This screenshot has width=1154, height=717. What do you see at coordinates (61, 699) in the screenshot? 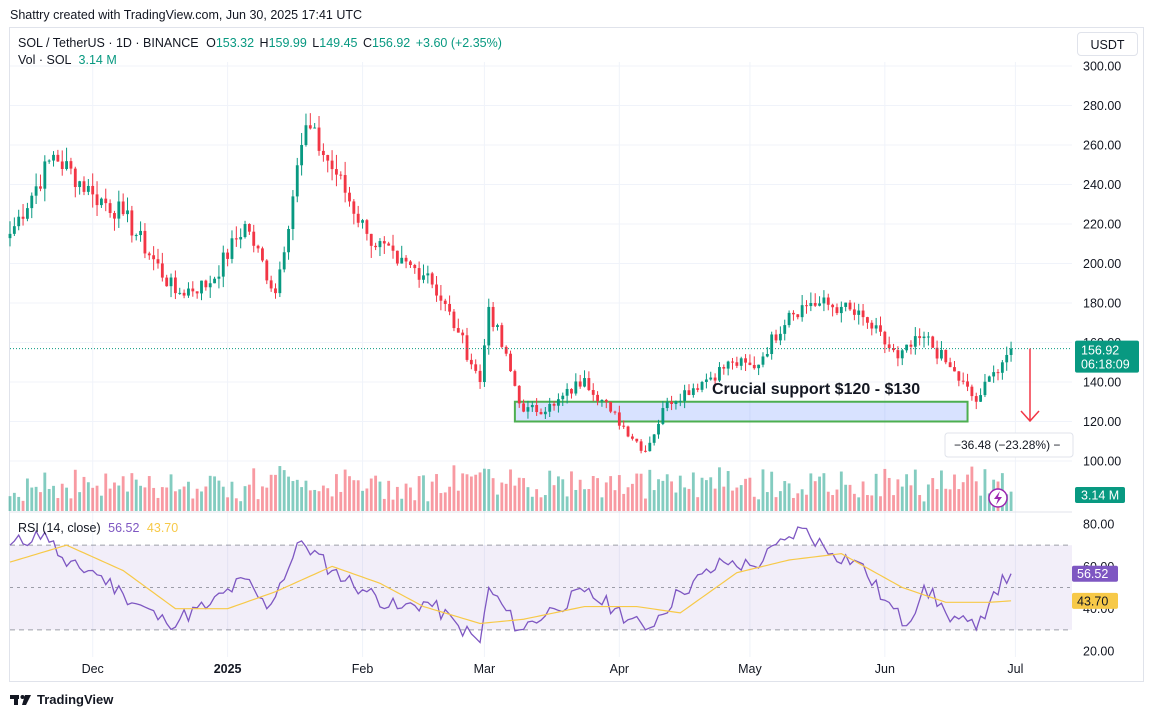
I see `tradingview-footer: TradingView` at bounding box center [61, 699].